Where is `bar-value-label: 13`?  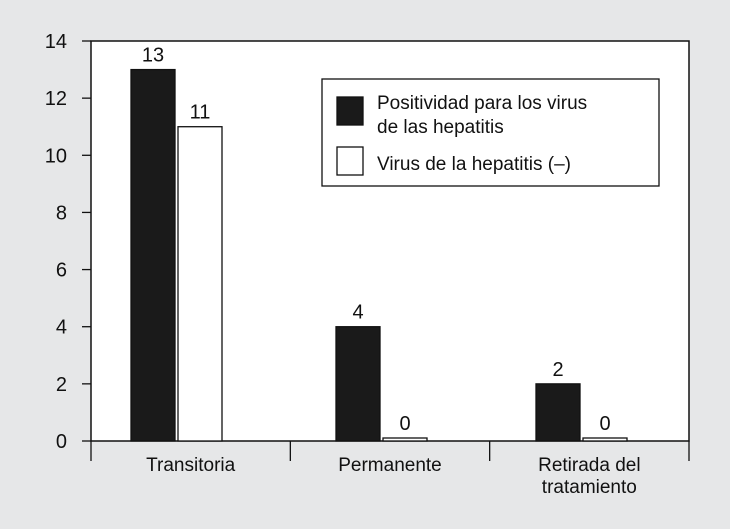
bar-value-label: 13 is located at coordinates (153, 56).